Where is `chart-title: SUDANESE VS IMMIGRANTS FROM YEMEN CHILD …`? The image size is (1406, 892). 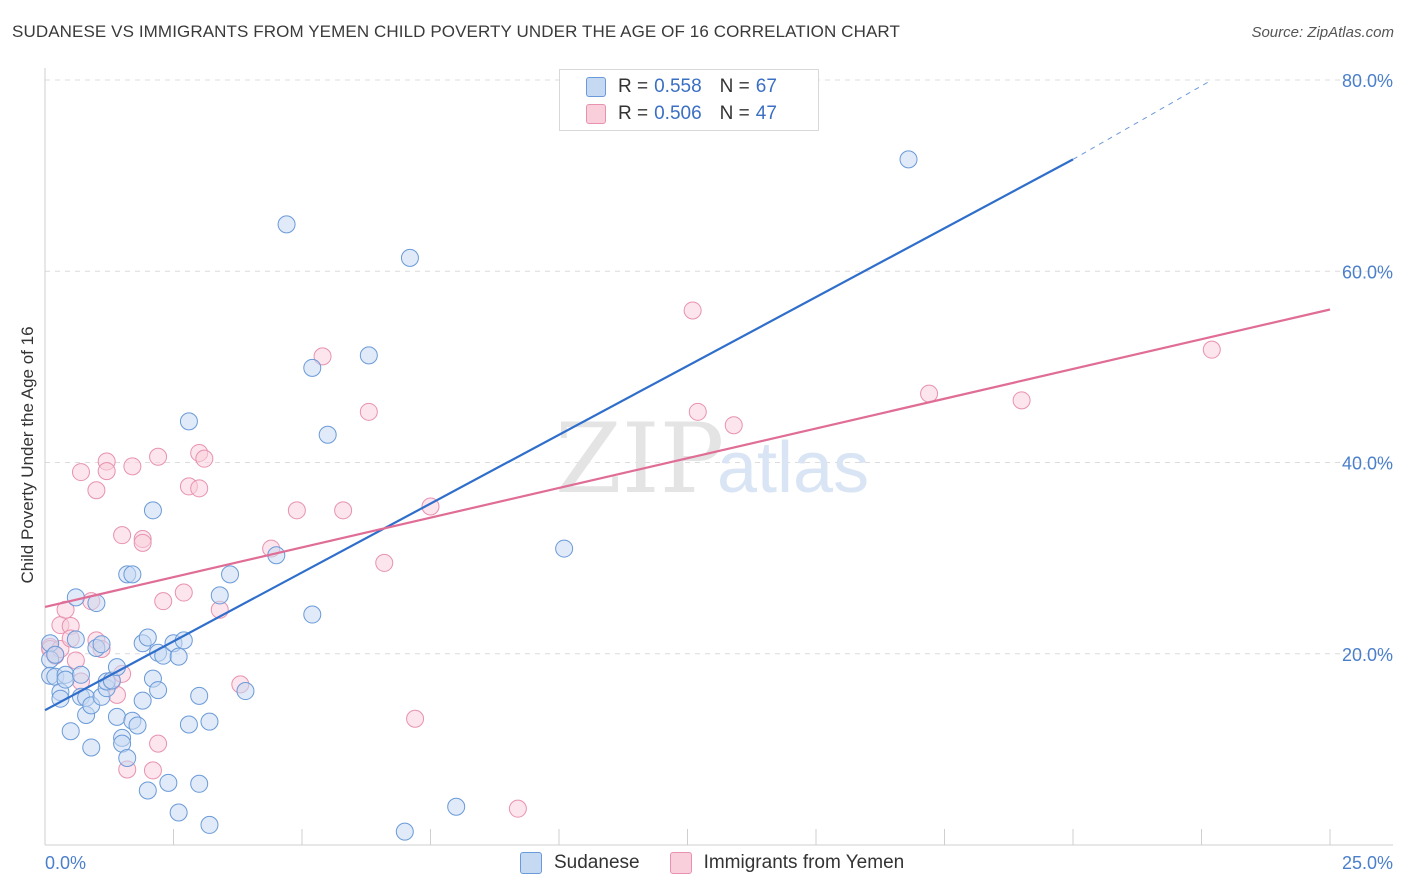
chart-title: SUDANESE VS IMMIGRANTS FROM YEMEN CHILD … is located at coordinates (456, 31).